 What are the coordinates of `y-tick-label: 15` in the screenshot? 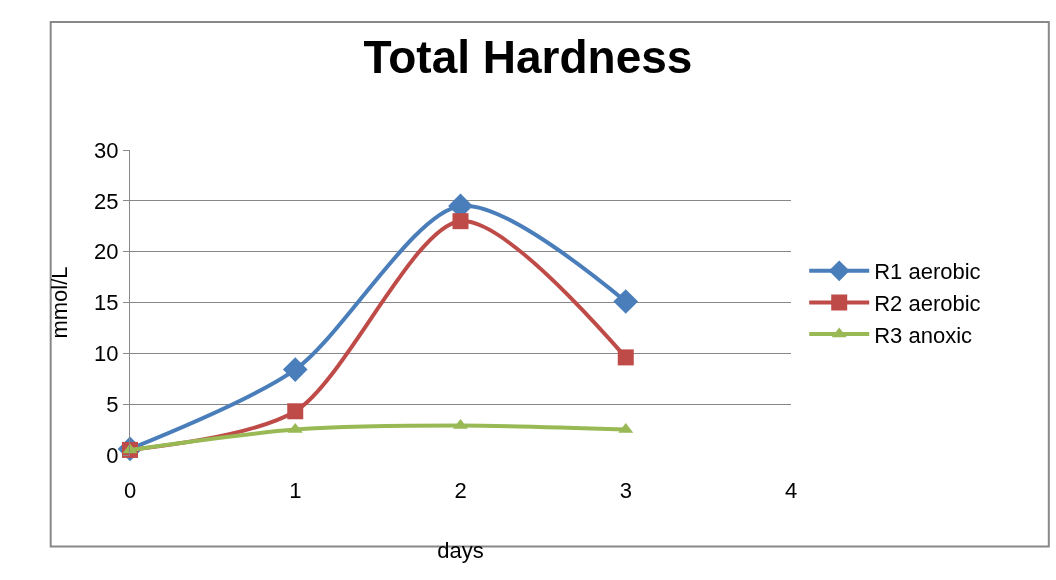 It's located at (106, 303).